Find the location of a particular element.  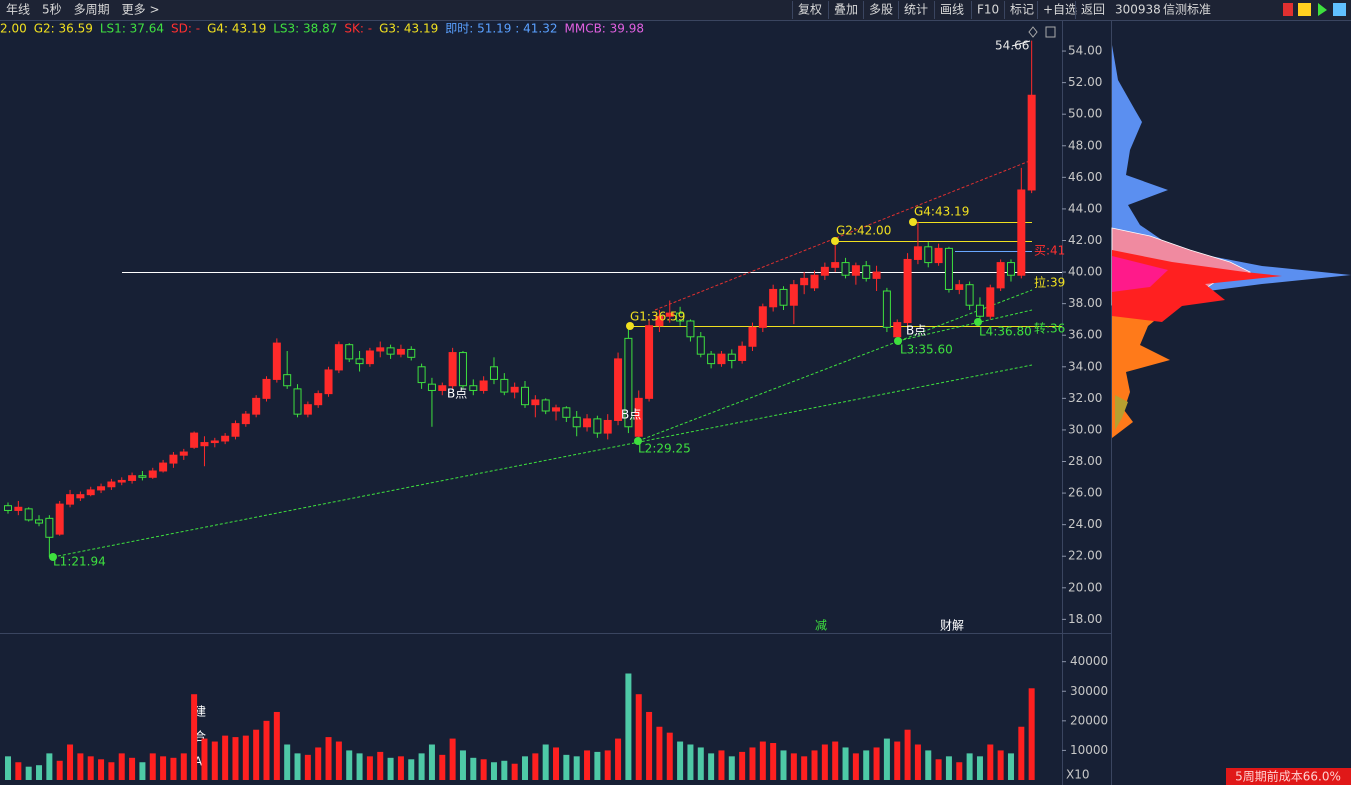

indicator: LS3: 38.87 is located at coordinates (305, 29).